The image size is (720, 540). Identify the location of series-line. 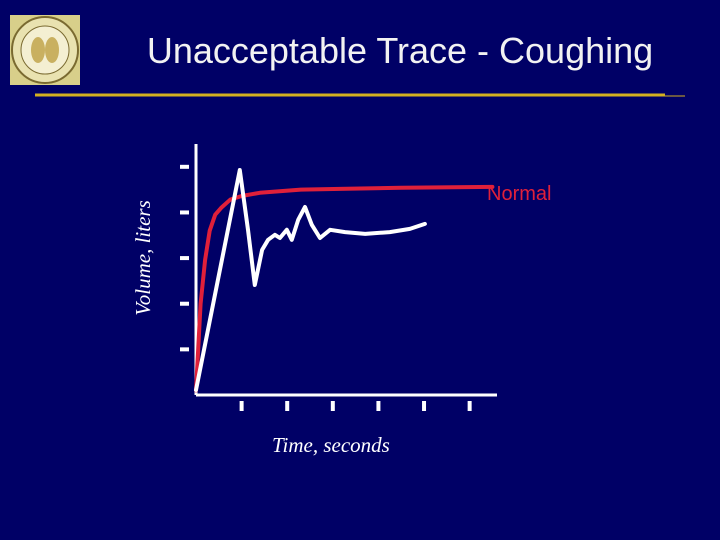
(310, 280).